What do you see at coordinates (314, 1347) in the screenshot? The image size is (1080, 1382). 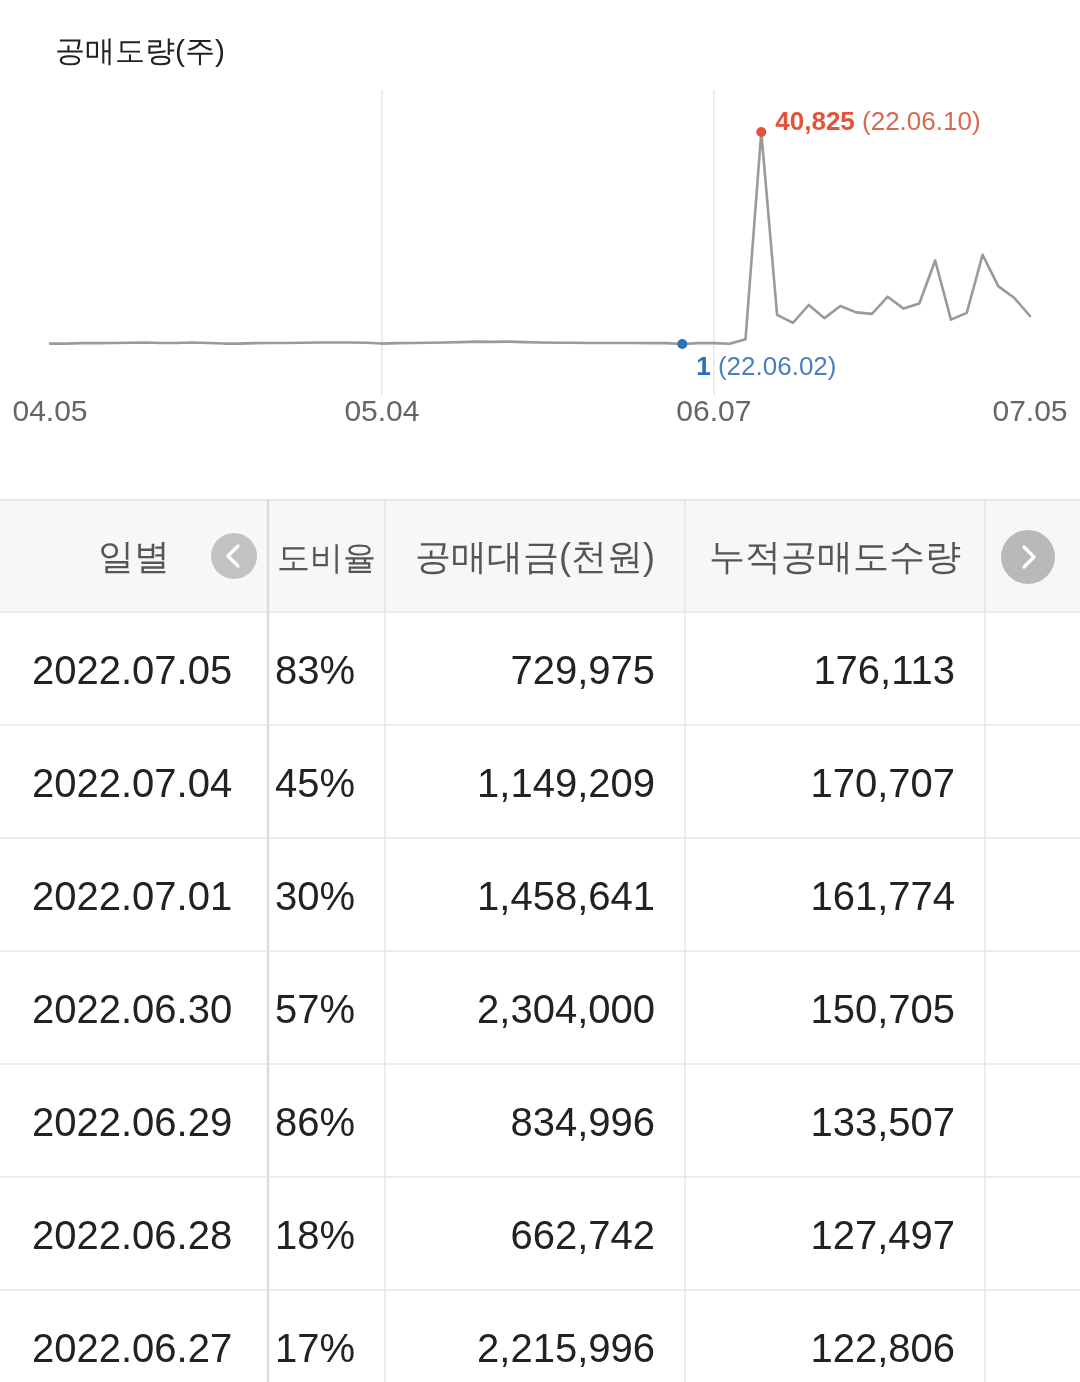 I see `text: 17%` at bounding box center [314, 1347].